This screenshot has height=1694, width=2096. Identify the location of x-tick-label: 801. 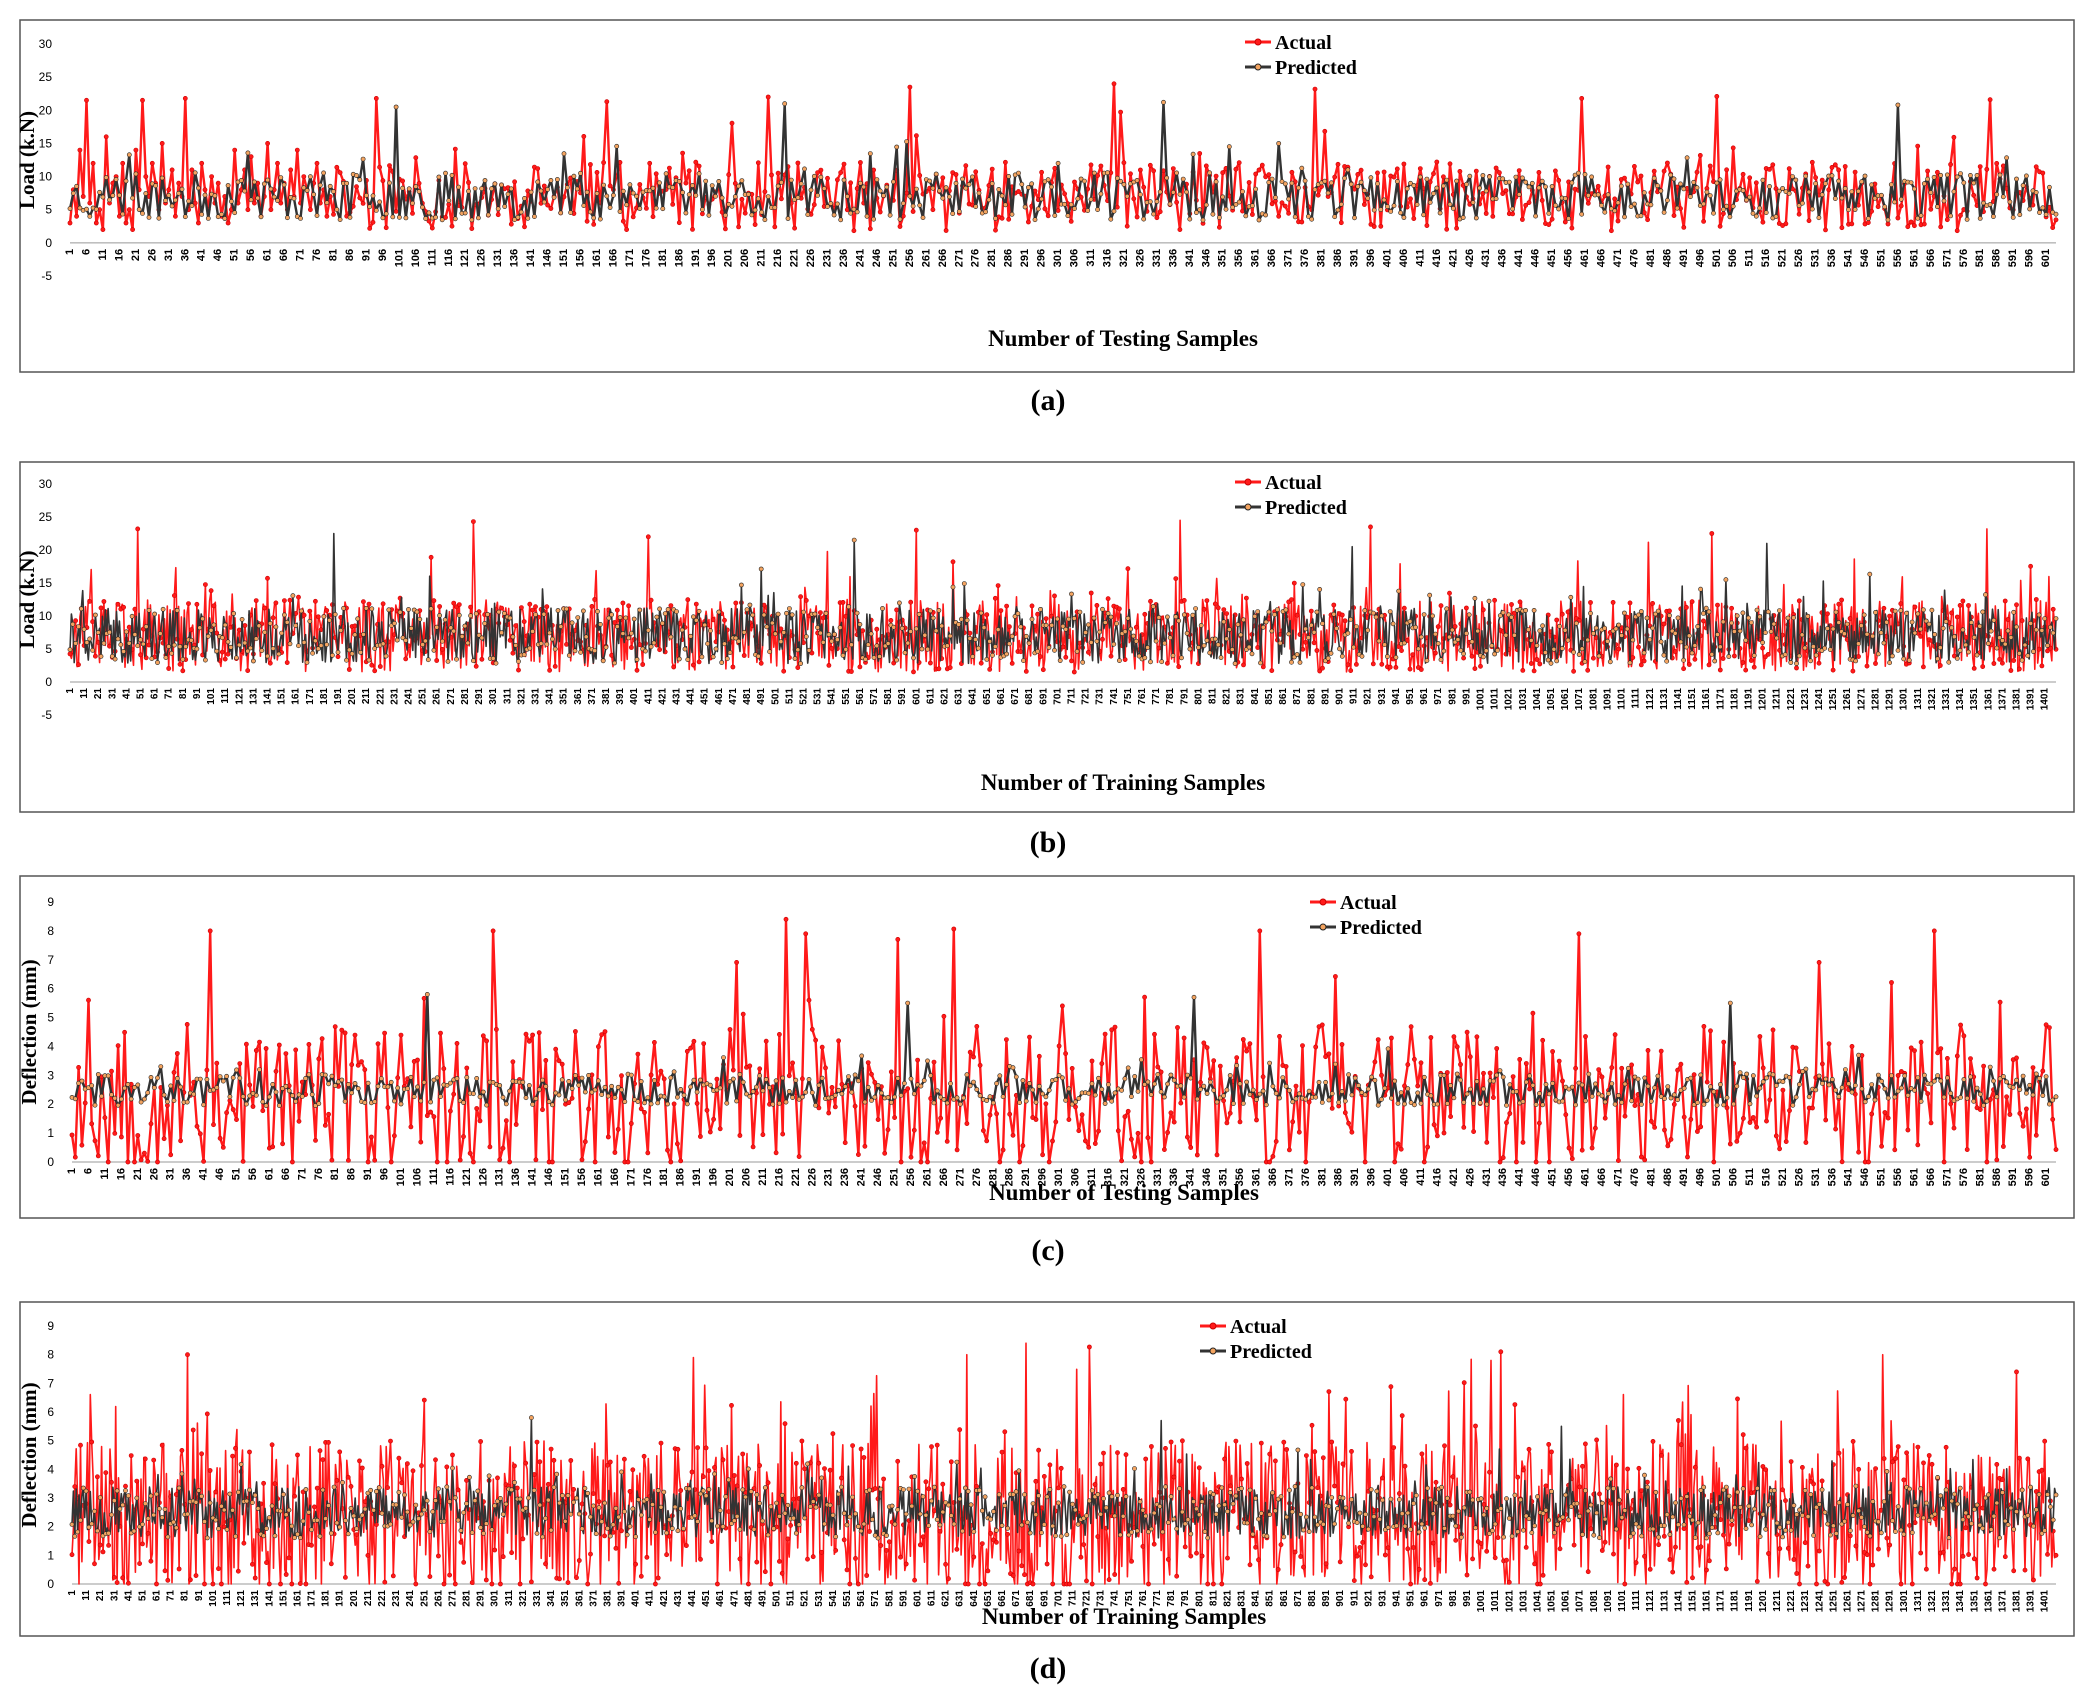
(1199, 1598).